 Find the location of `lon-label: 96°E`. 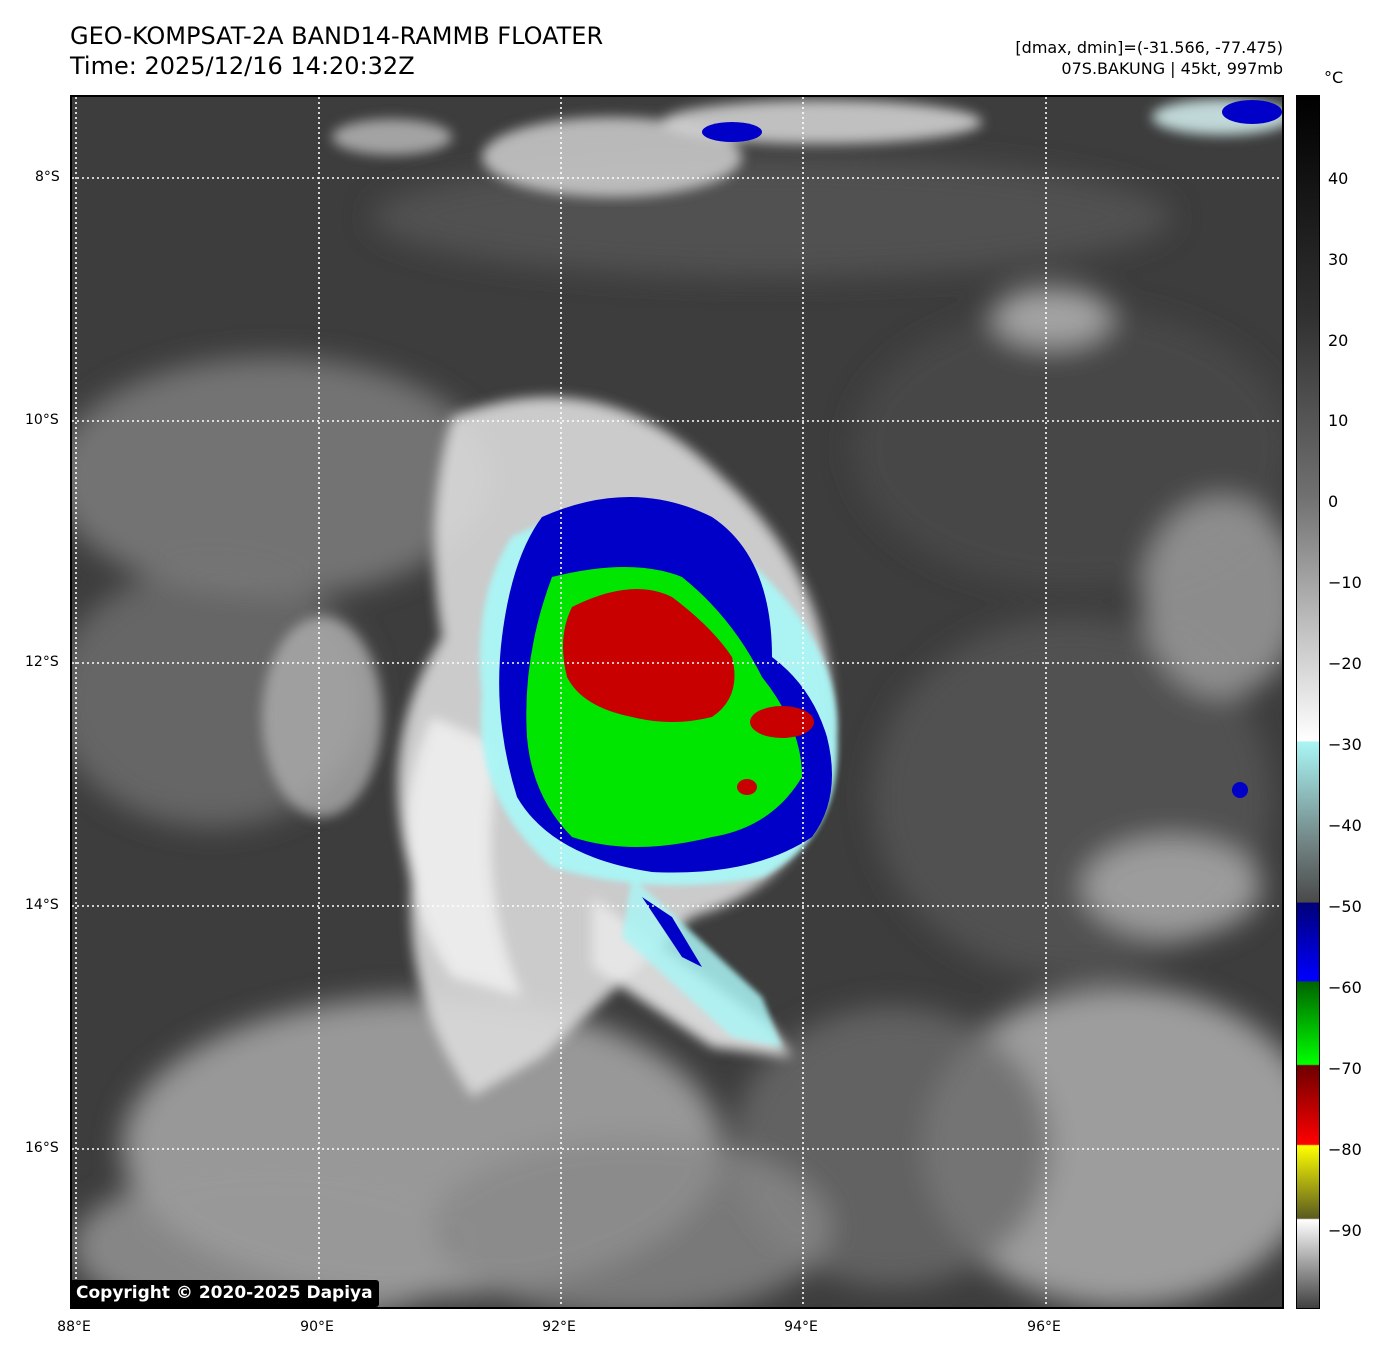

lon-label: 96°E is located at coordinates (1044, 1327).